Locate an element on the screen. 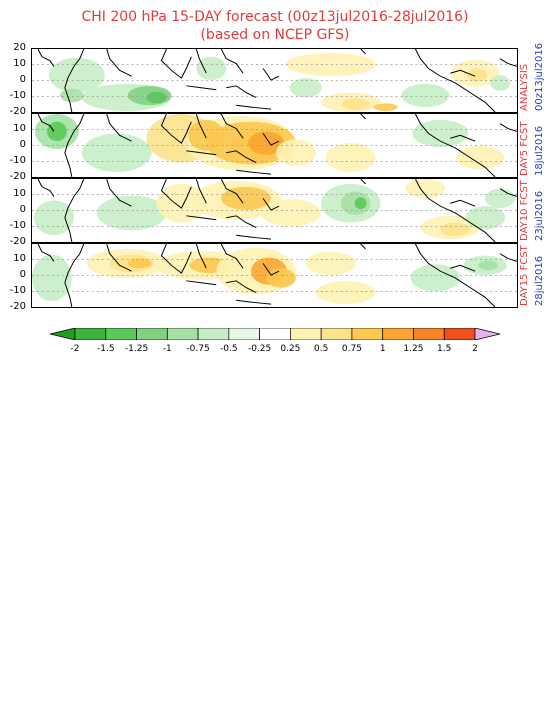  colorbar-over-triangle is located at coordinates (487, 334).